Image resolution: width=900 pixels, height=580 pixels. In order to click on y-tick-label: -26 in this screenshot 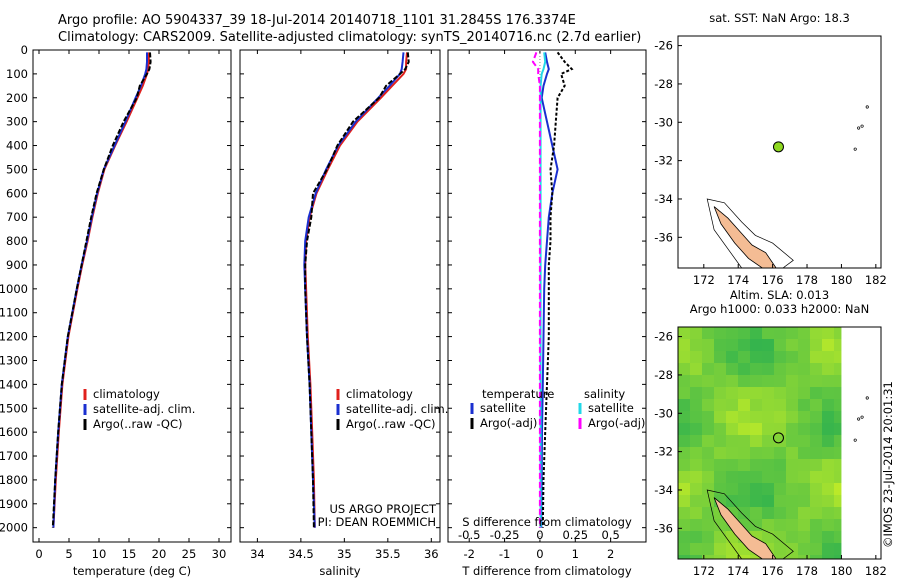, I will do `click(663, 46)`.